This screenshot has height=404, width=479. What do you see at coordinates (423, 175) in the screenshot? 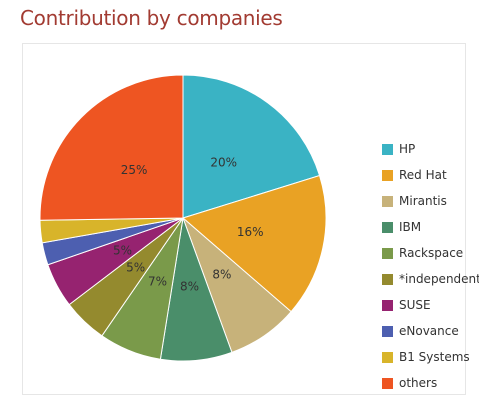
I see `legend-label: Red Hat` at bounding box center [423, 175].